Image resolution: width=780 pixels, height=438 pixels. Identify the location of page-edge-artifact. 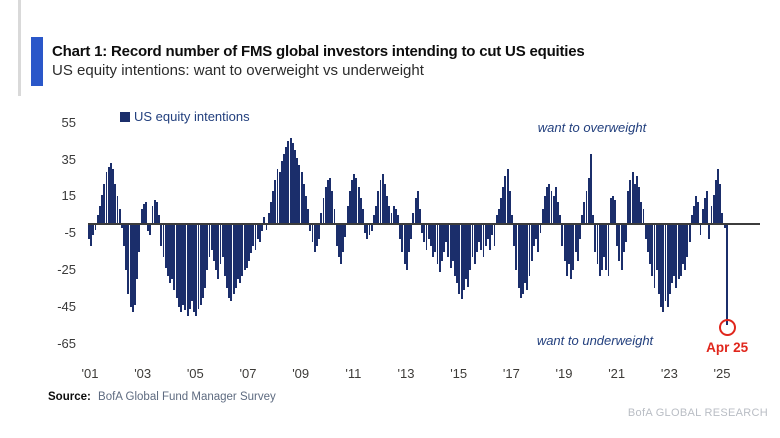
(19, 48).